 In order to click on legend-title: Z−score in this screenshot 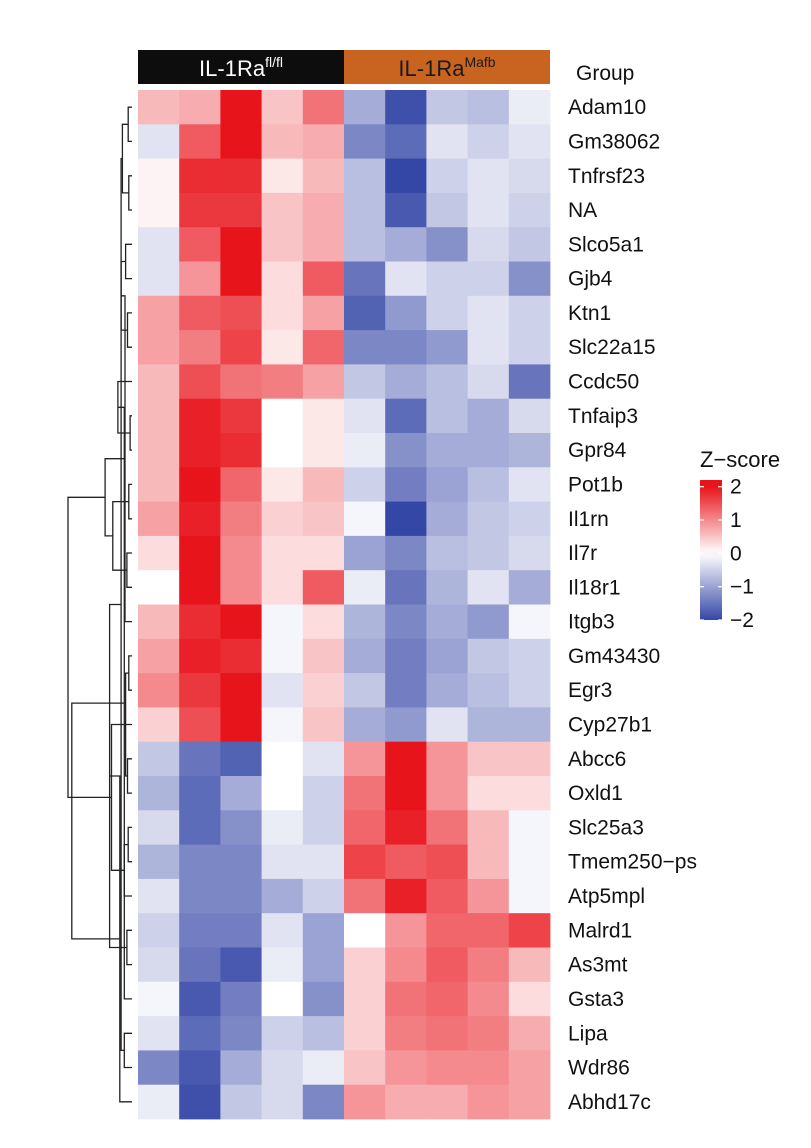, I will do `click(740, 459)`.